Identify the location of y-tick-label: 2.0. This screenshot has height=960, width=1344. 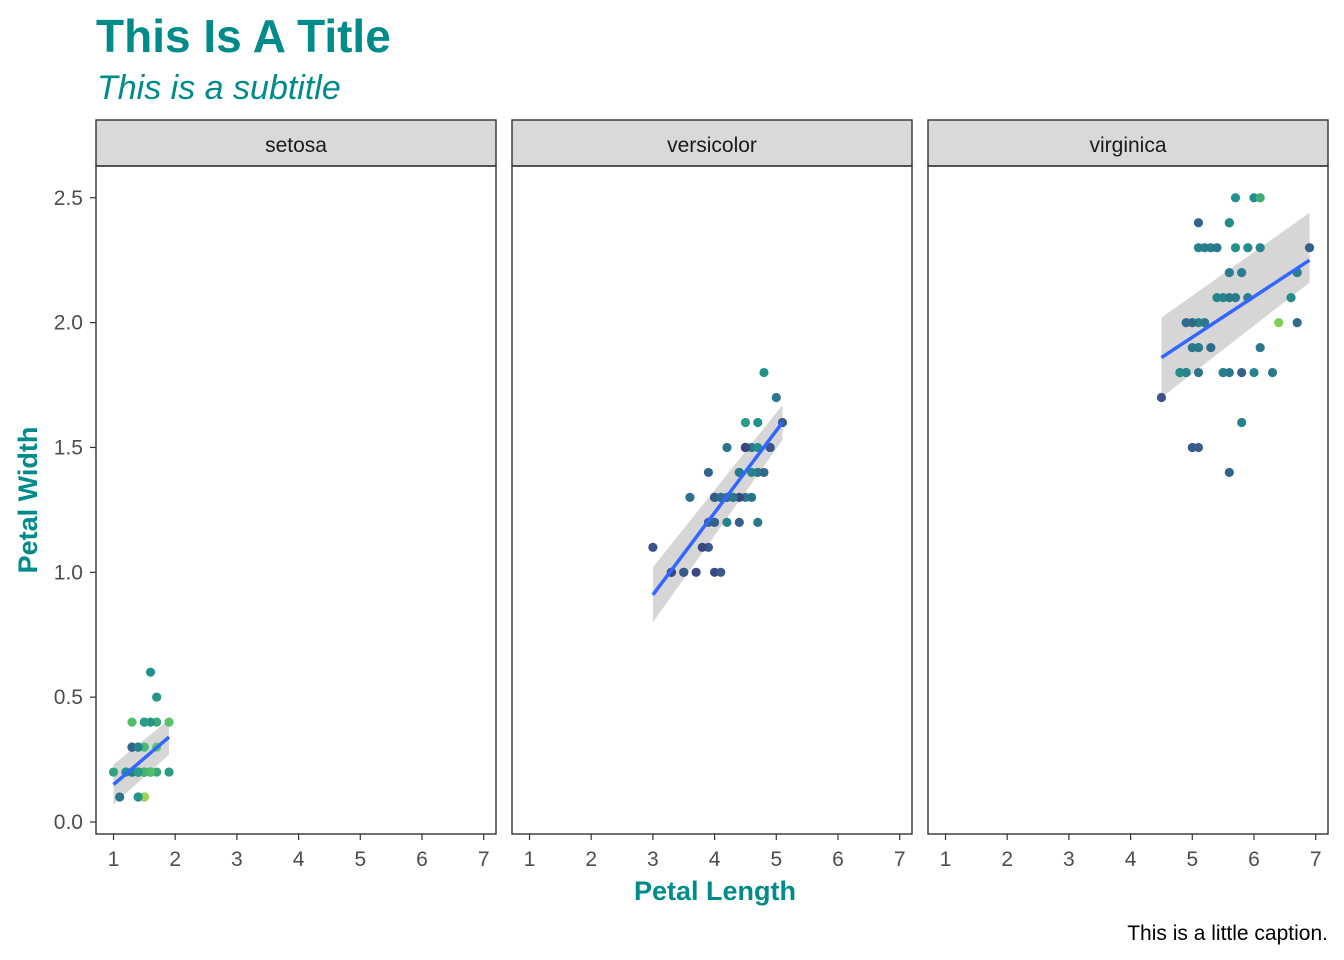
(68, 323).